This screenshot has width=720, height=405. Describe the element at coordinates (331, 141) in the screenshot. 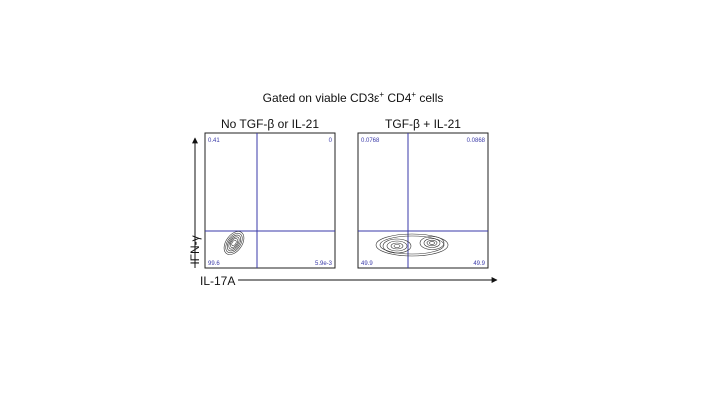

I see `quadrant-value: 0` at that location.